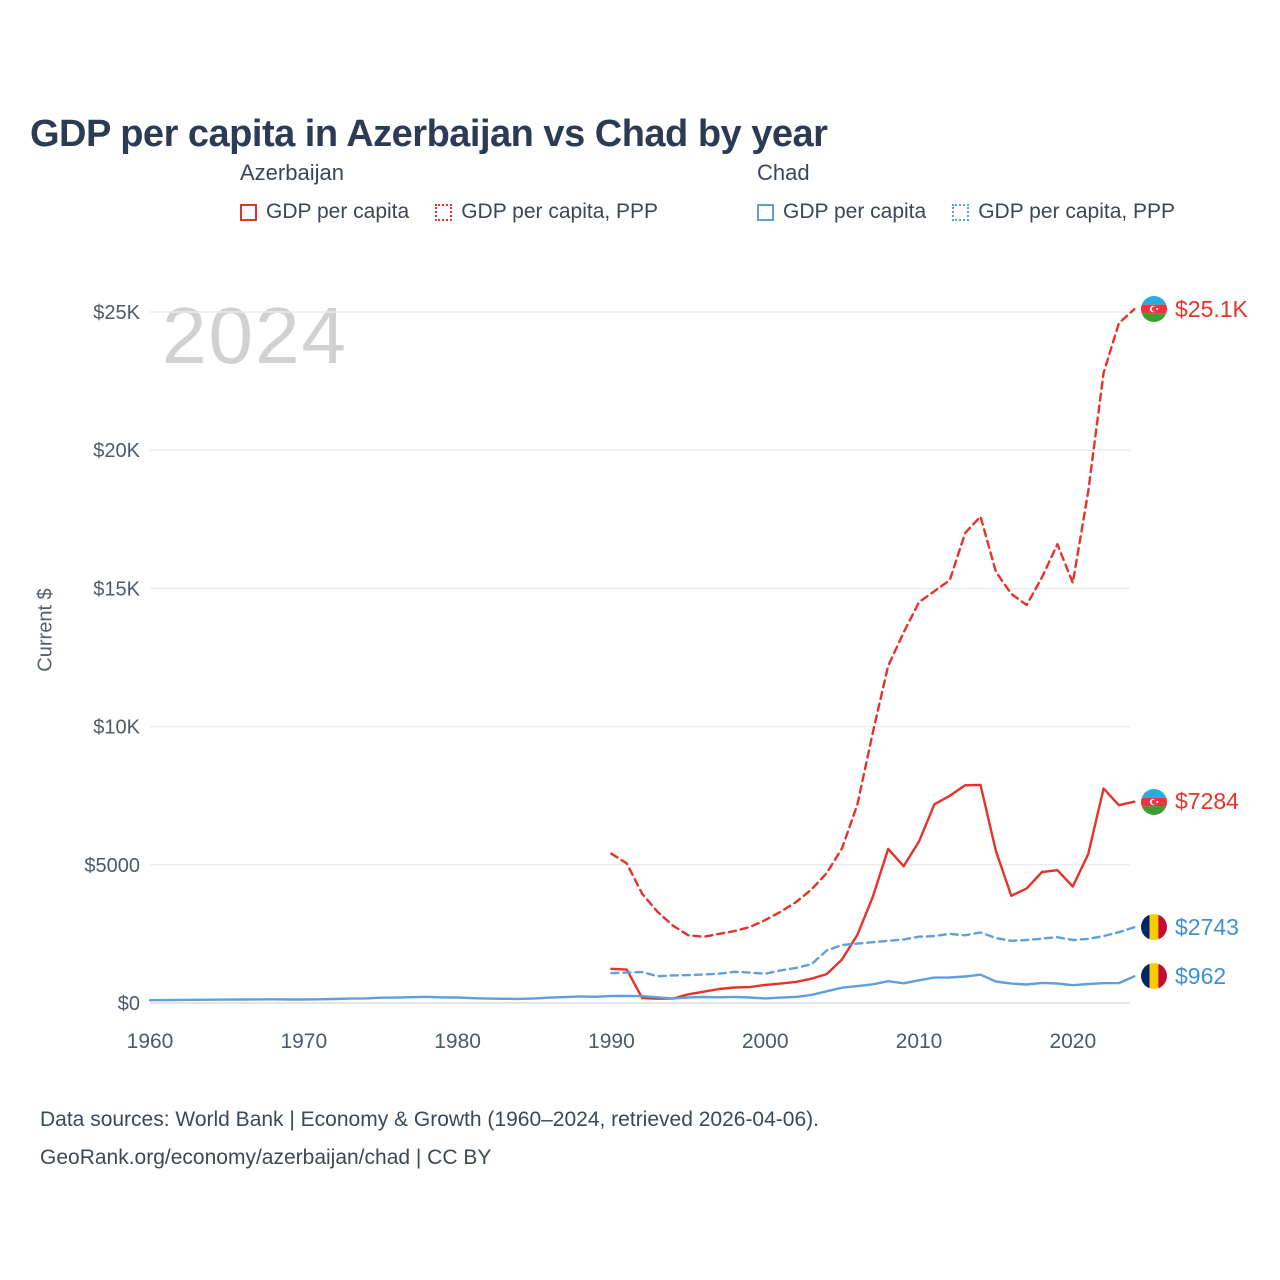 Image resolution: width=1280 pixels, height=1280 pixels. Describe the element at coordinates (1072, 1041) in the screenshot. I see `x-tick-label: 2020` at that location.